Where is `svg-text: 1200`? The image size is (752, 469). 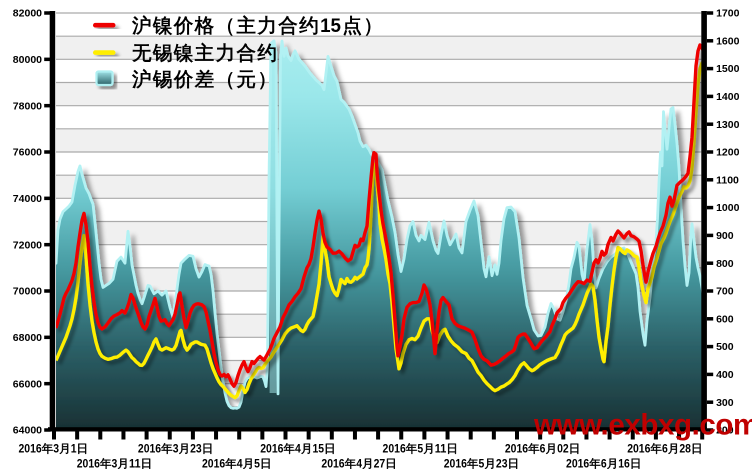
svg-text: 1200 is located at coordinates (728, 153).